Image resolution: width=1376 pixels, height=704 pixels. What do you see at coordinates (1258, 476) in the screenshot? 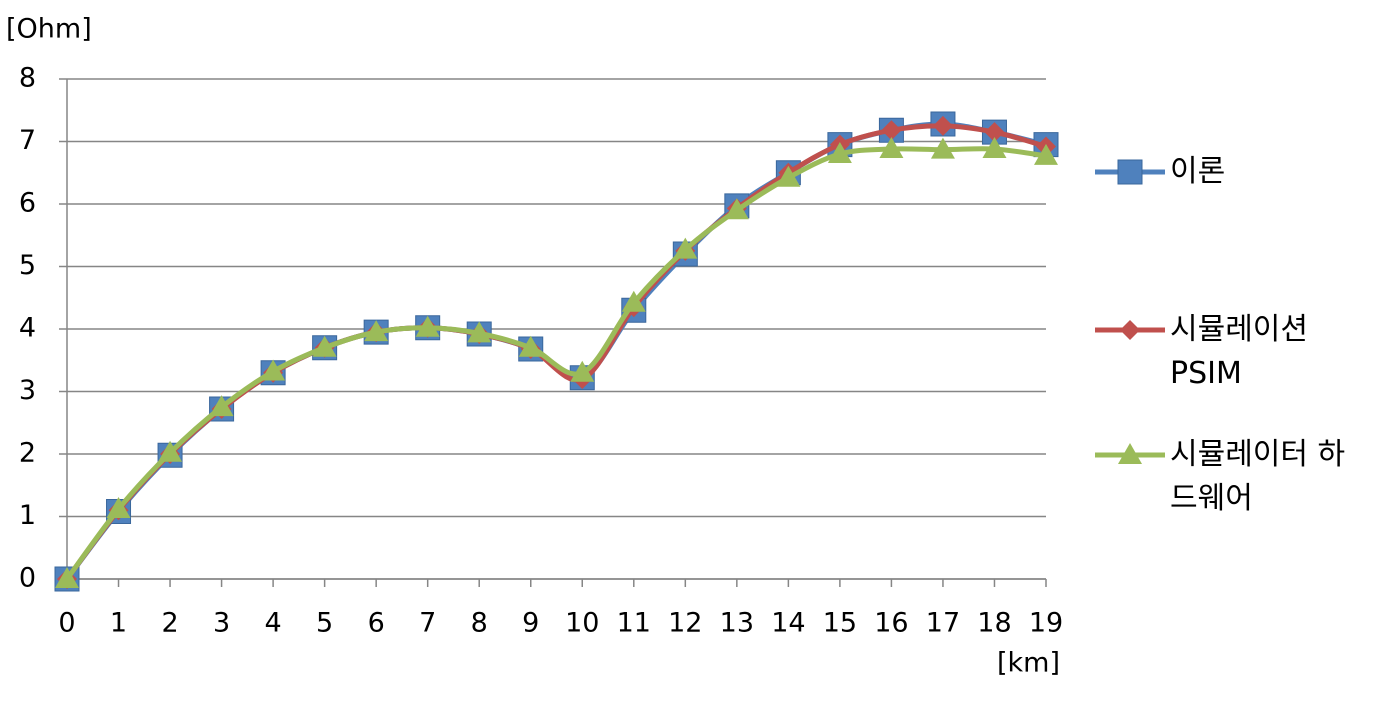
I see `legend-label: 시뮬레이터 하드웨어` at bounding box center [1258, 476].